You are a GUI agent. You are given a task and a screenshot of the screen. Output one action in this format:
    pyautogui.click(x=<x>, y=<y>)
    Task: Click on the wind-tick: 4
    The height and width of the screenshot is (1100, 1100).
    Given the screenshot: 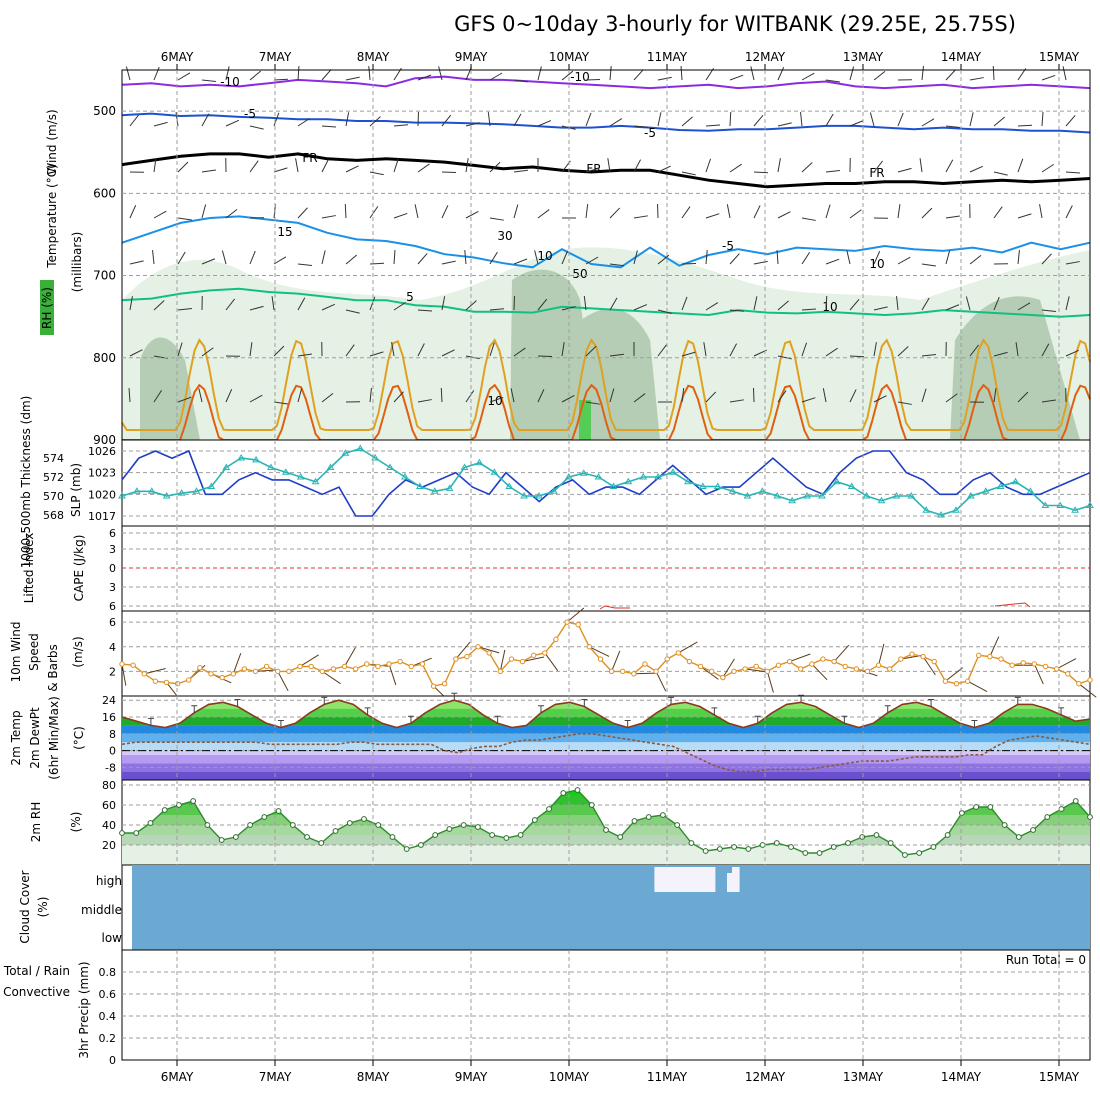 What is the action you would take?
    pyautogui.click(x=112, y=647)
    